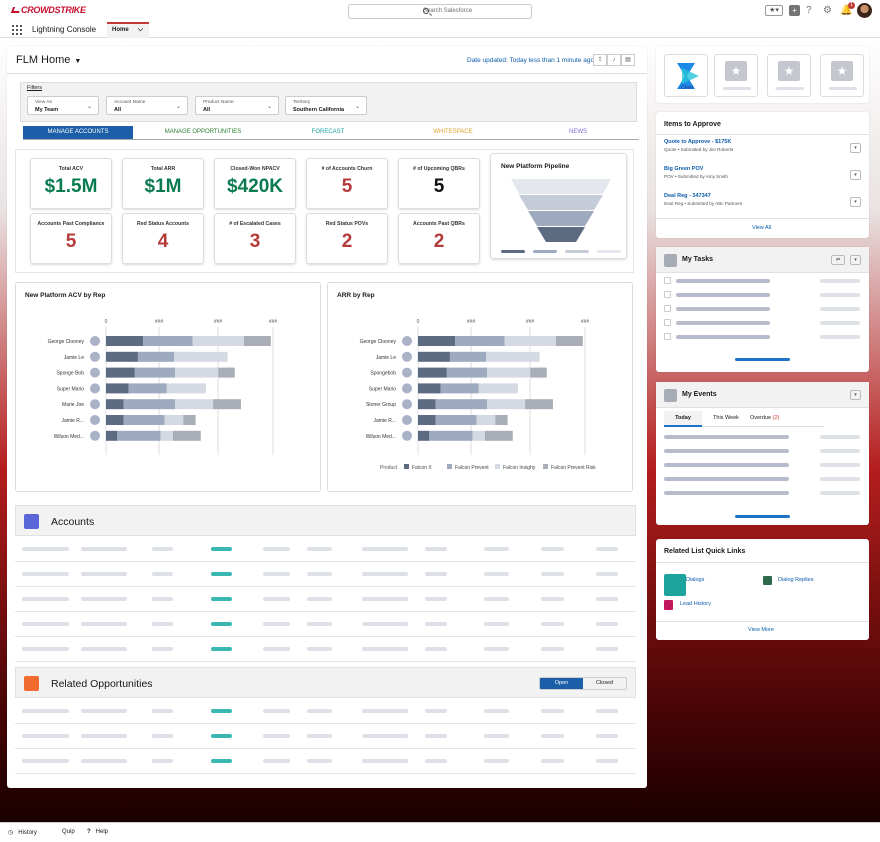 This screenshot has height=842, width=880. I want to click on tick-label: 0, so click(106, 322).